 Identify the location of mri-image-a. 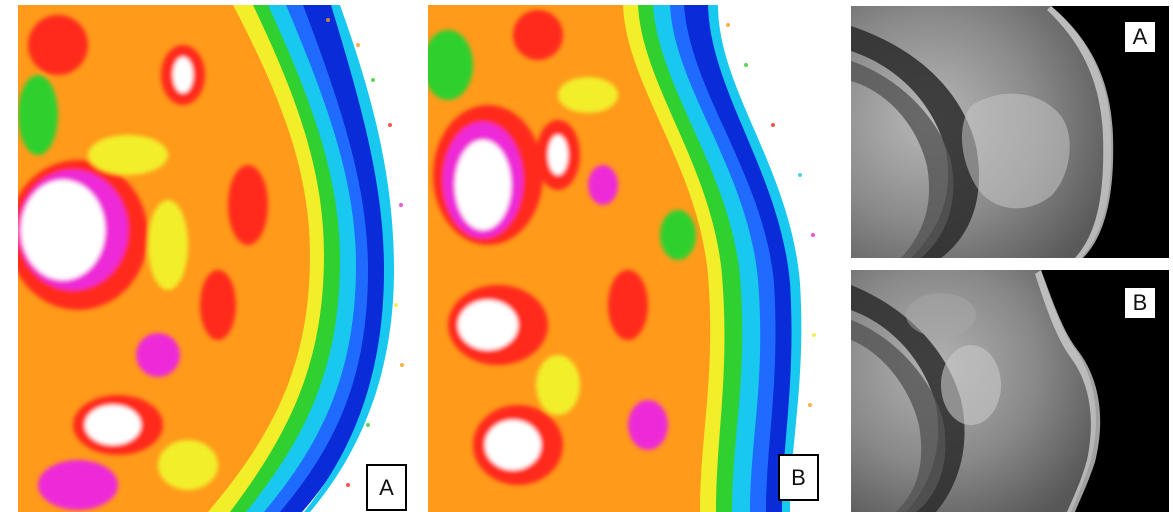
(1010, 132).